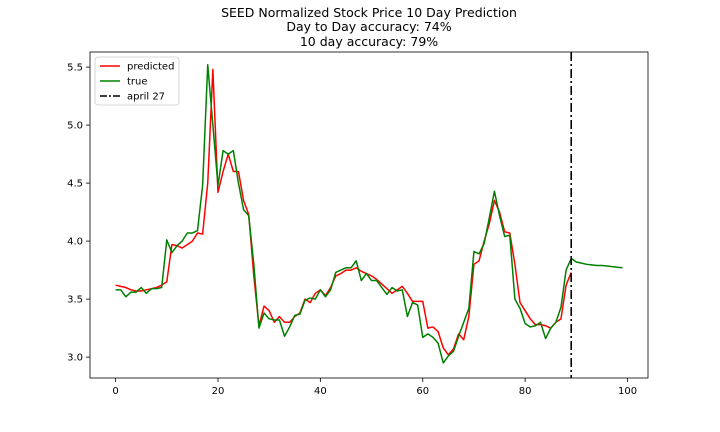 This screenshot has height=432, width=720. I want to click on legend: predicted true april 27, so click(137, 81).